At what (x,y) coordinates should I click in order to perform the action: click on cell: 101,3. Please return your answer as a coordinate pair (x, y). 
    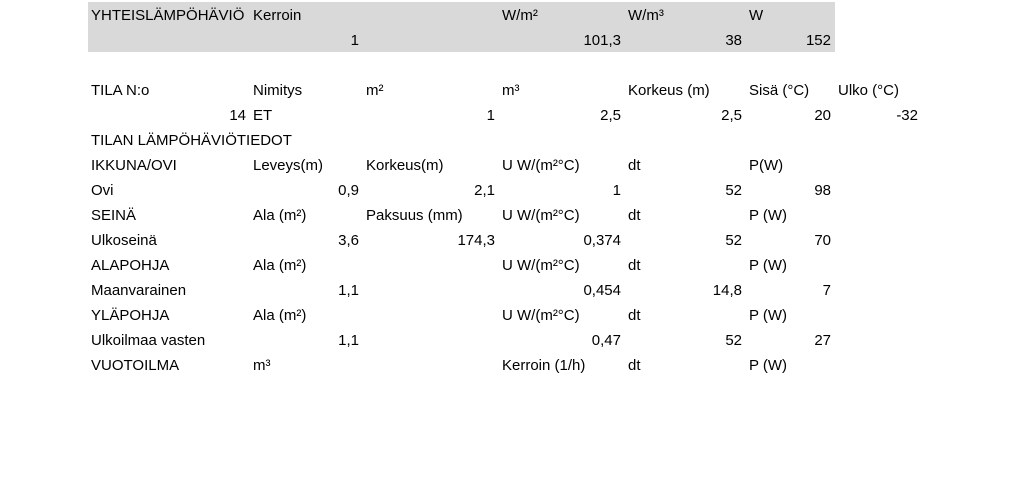
    Looking at the image, I should click on (602, 40).